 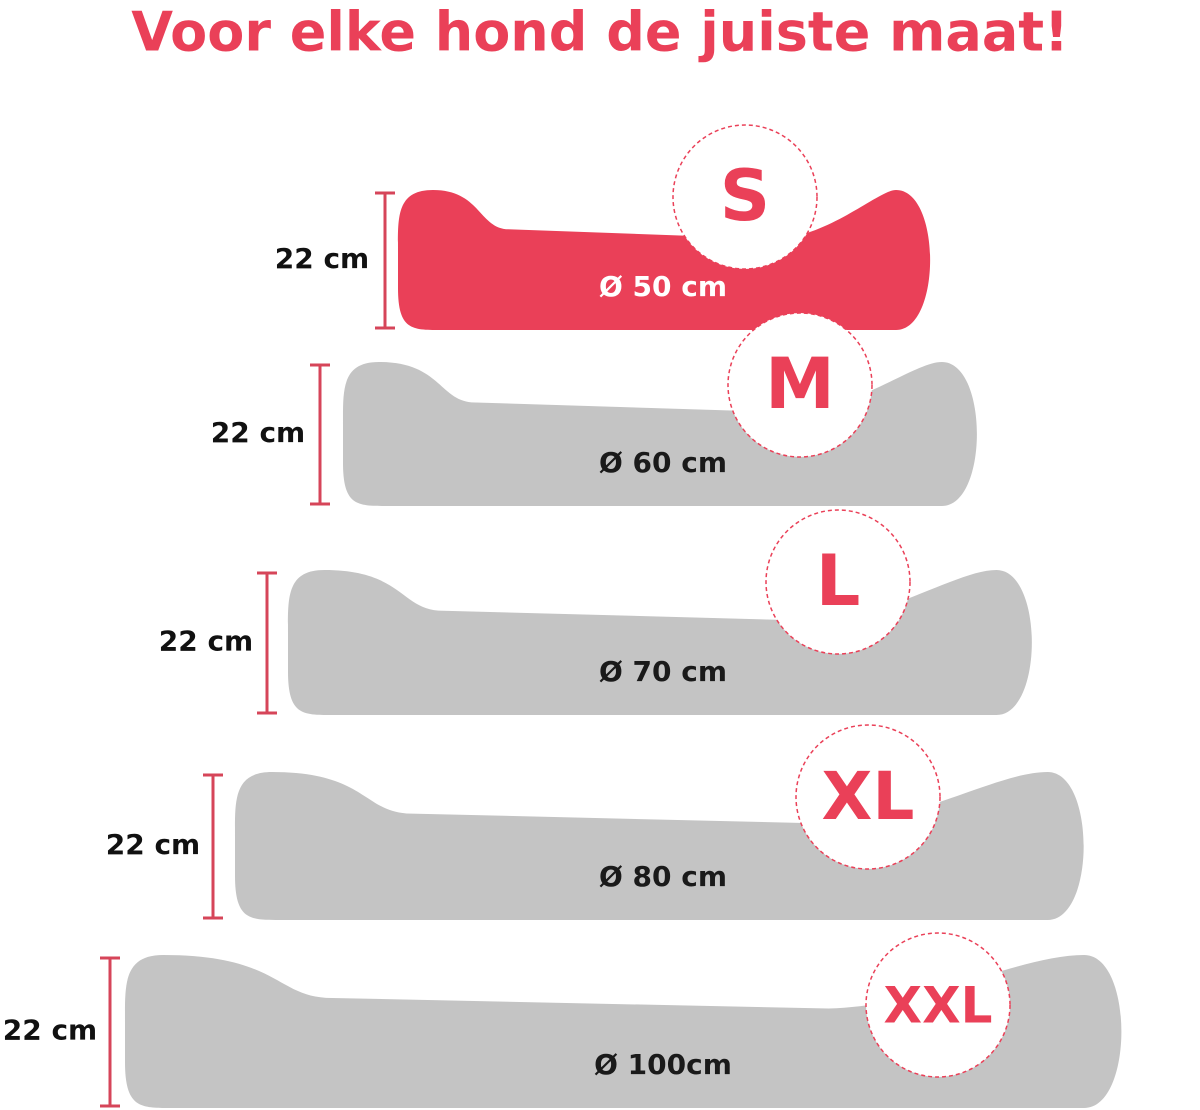 What do you see at coordinates (663, 671) in the screenshot?
I see `diameter-label: Ø 70 cm` at bounding box center [663, 671].